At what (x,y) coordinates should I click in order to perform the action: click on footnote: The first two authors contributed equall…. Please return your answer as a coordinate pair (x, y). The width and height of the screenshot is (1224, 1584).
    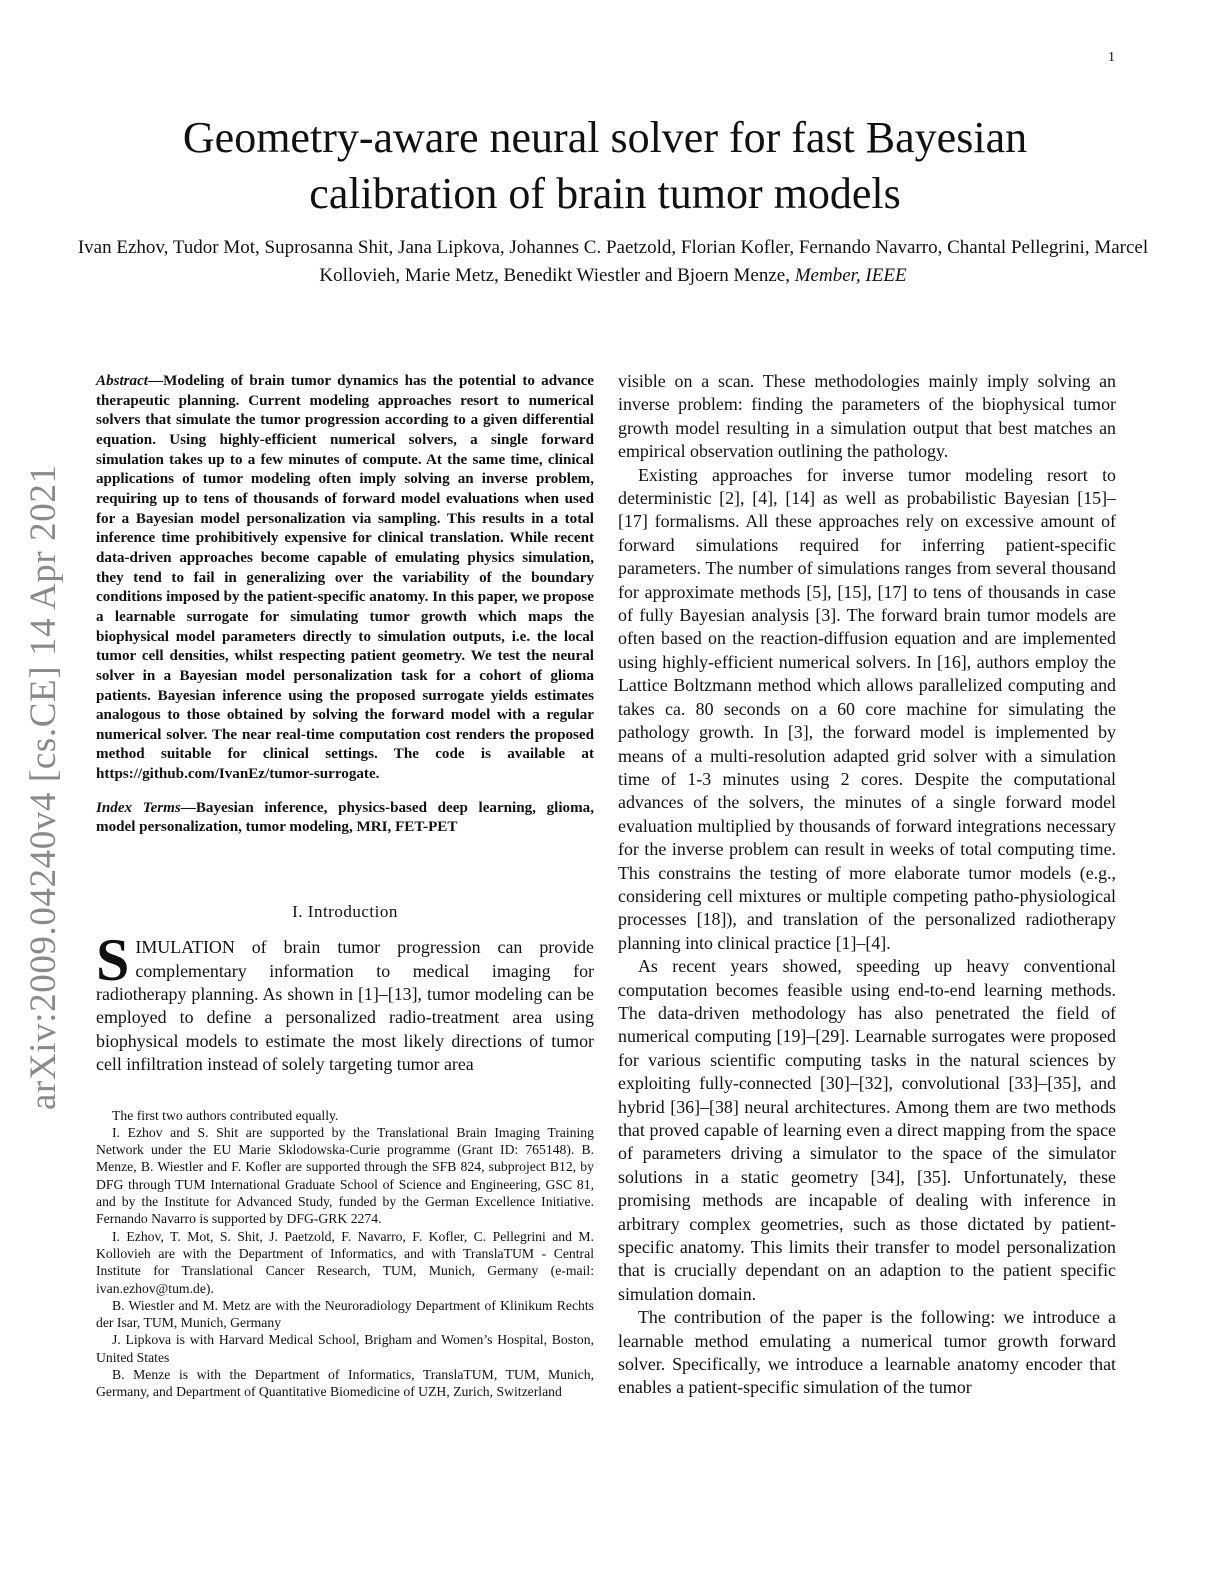
    Looking at the image, I should click on (225, 1115).